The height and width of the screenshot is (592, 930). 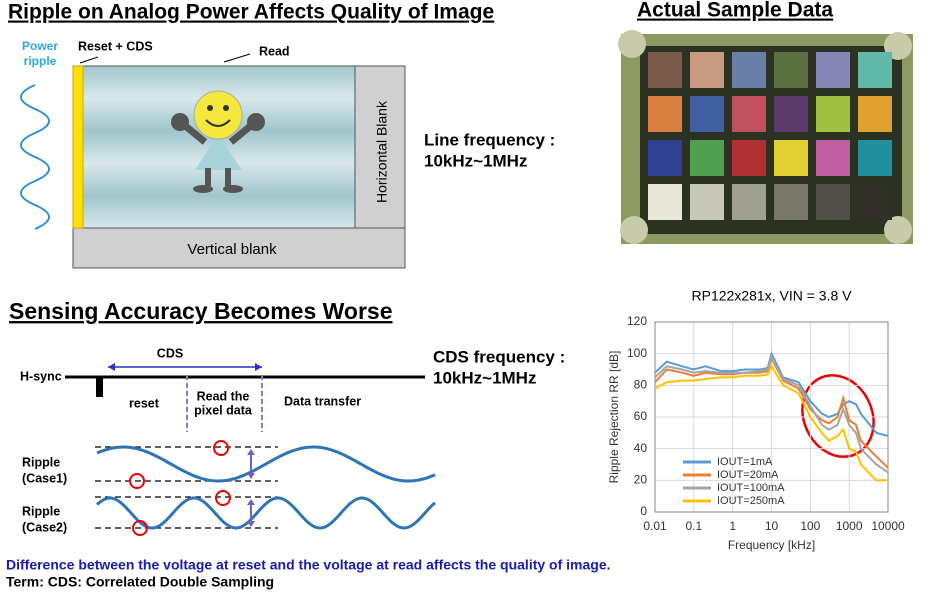 What do you see at coordinates (144, 403) in the screenshot?
I see `label: reset` at bounding box center [144, 403].